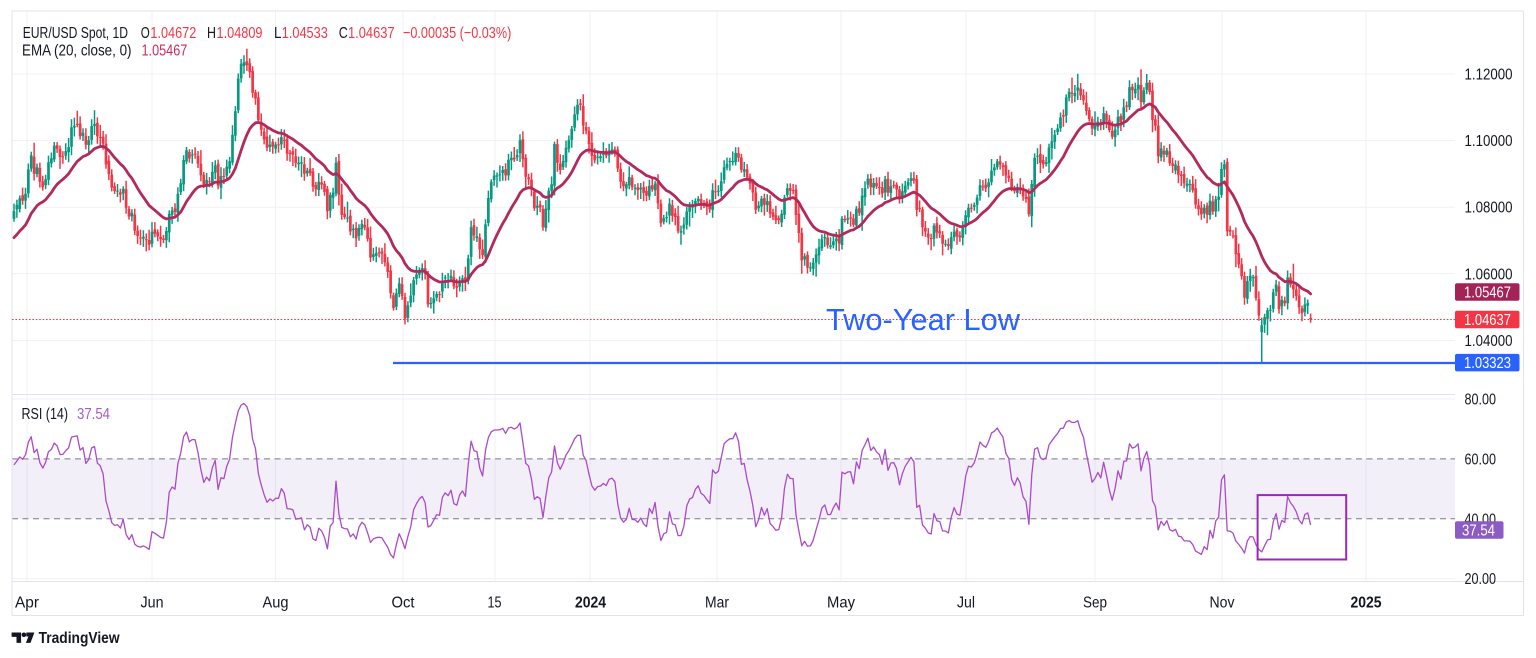  I want to click on svg-text: L, so click(278, 33).